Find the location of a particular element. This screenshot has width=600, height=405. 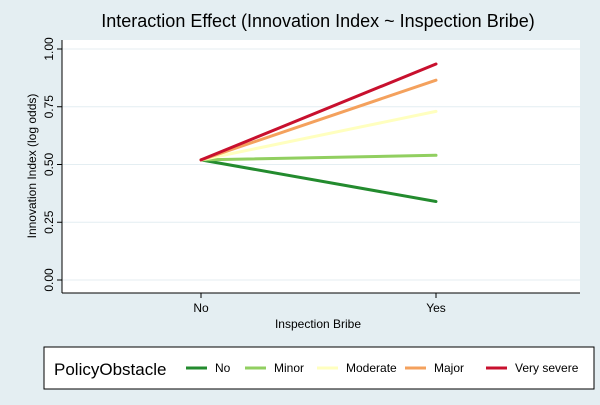

y-tick-label: 0.50 is located at coordinates (49, 164).